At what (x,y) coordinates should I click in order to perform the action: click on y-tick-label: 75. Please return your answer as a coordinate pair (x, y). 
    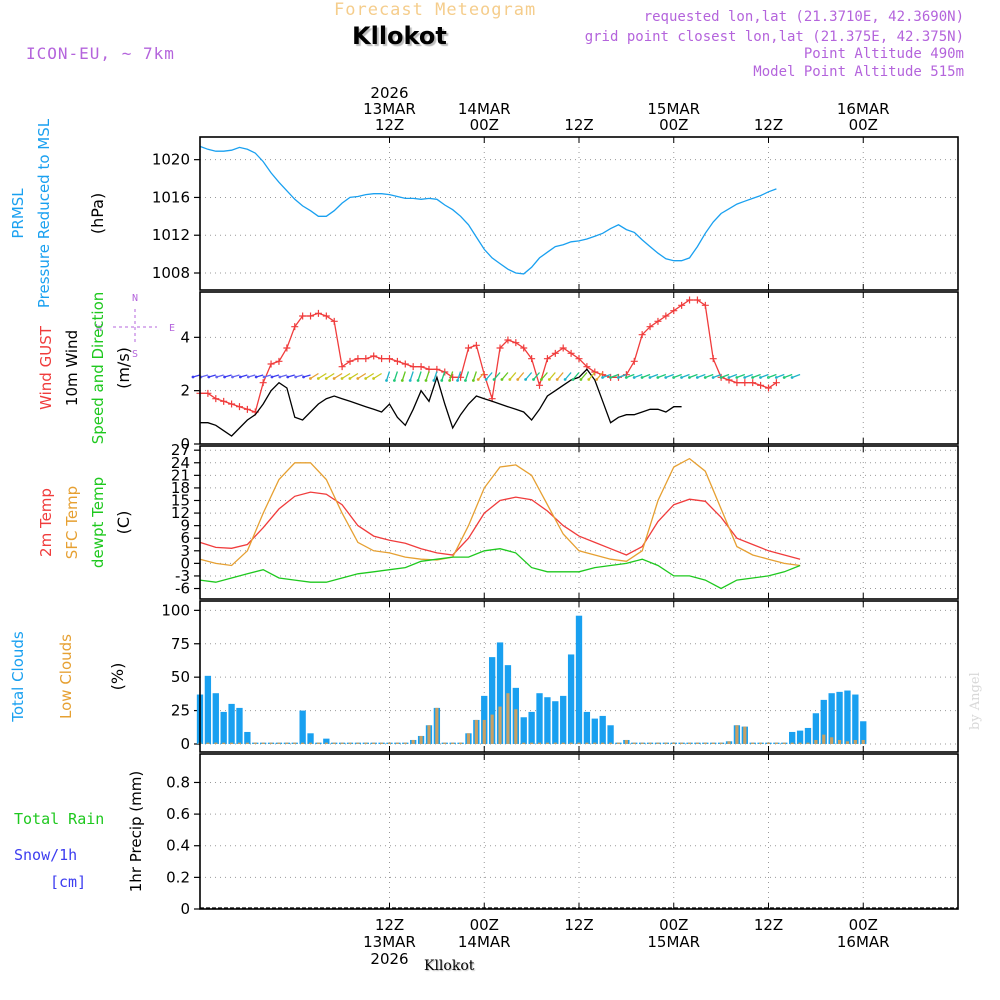
    Looking at the image, I should click on (180, 644).